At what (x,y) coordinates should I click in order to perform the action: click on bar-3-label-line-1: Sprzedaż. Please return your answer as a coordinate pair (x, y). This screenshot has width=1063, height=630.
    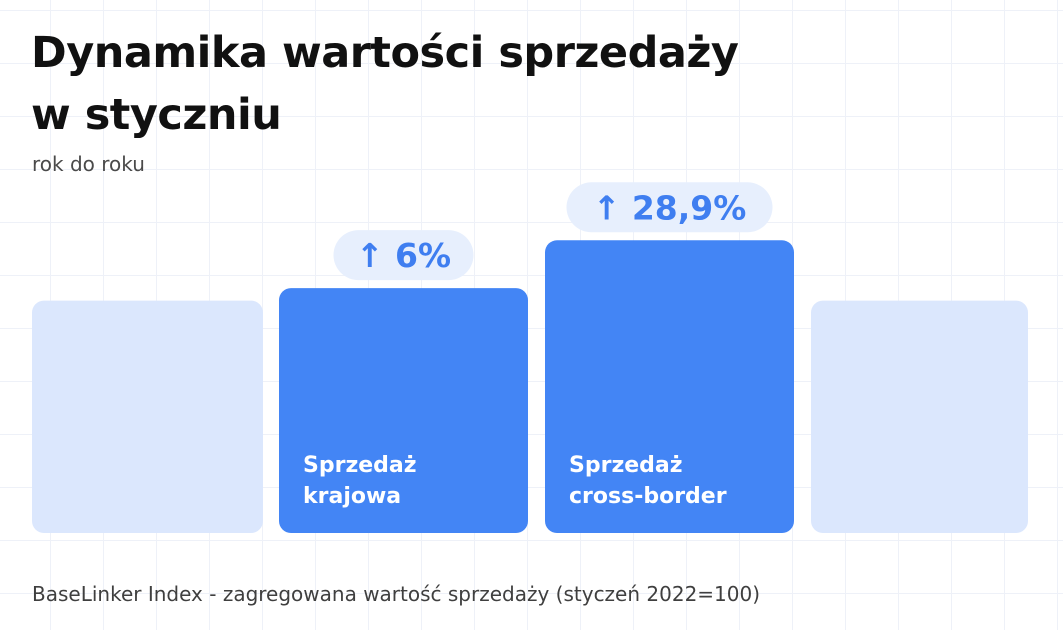
    Looking at the image, I should click on (626, 465).